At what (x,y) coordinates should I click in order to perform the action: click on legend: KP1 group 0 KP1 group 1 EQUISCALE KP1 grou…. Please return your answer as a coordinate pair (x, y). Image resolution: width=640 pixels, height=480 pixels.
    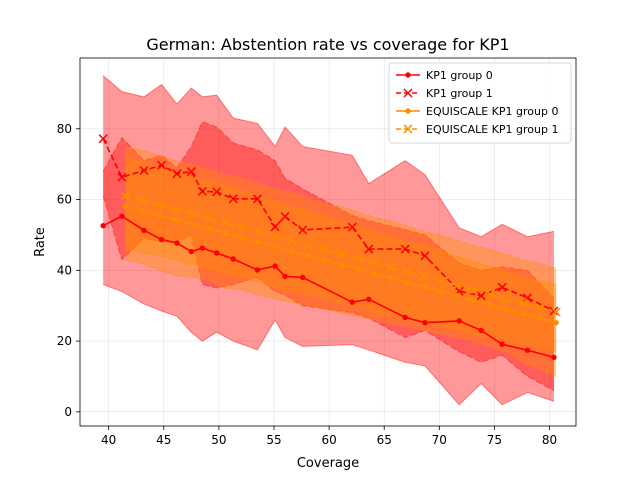
    Looking at the image, I should click on (480, 103).